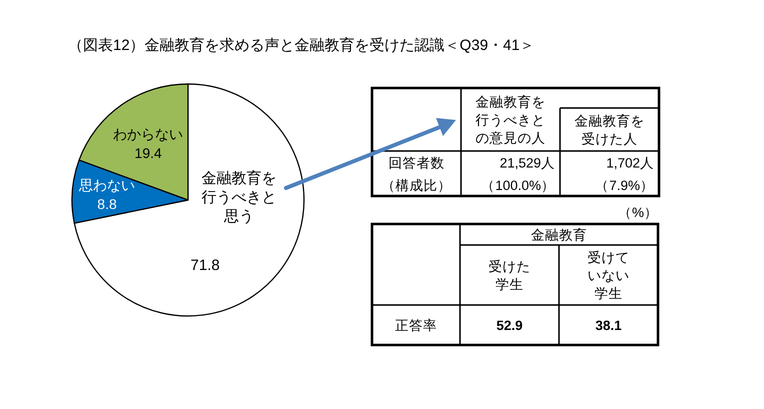  Describe the element at coordinates (107, 204) in the screenshot. I see `data-label: 8.8` at that location.